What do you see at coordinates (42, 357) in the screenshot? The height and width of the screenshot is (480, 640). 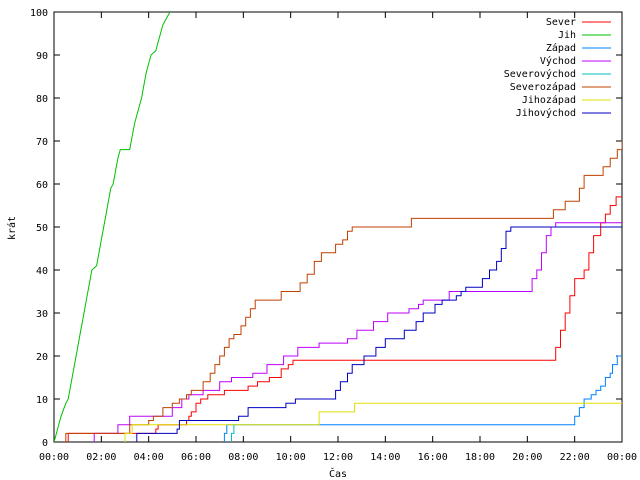 I see `y-tick-label: 20` at bounding box center [42, 357].